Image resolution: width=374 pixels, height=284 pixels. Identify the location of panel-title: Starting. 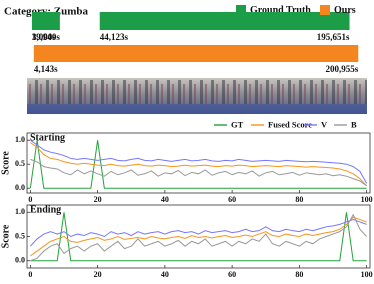
(47, 137).